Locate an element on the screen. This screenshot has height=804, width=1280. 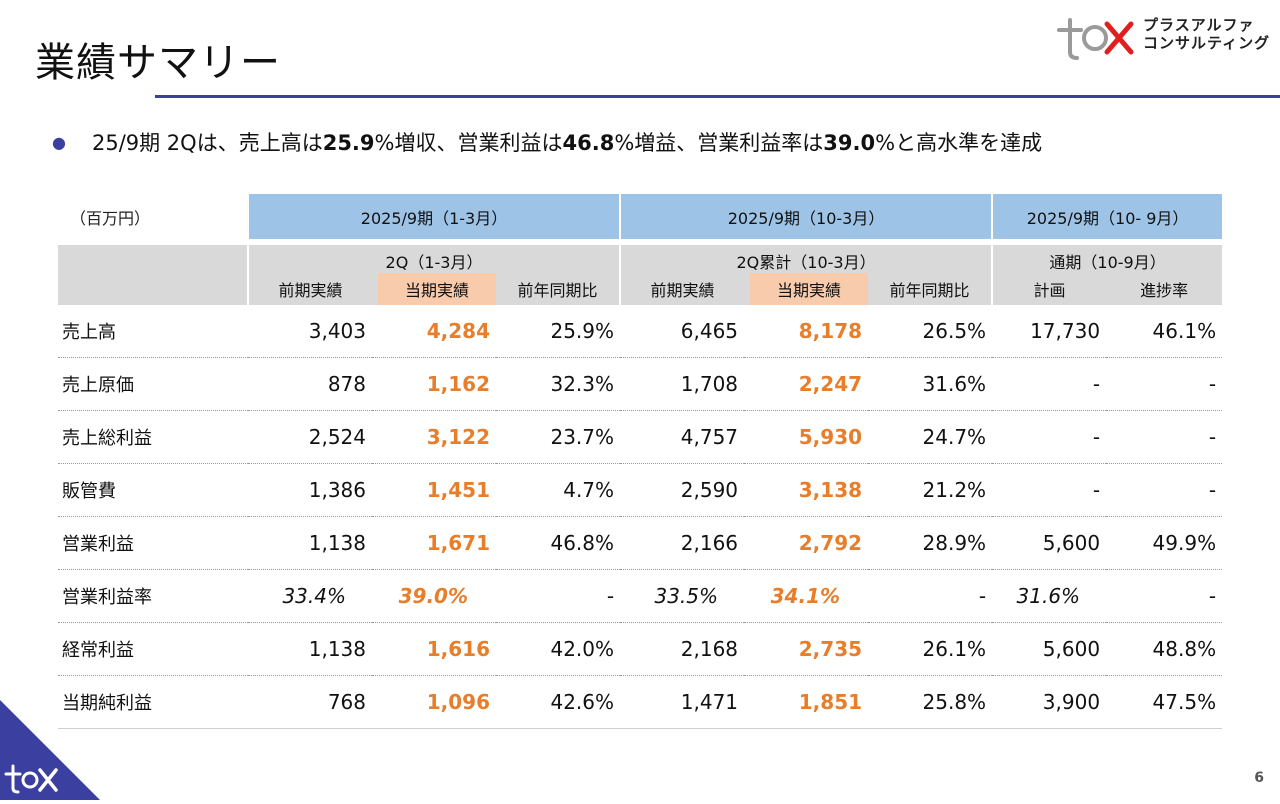
cell-cum-prev: 1,471 is located at coordinates (682, 702).